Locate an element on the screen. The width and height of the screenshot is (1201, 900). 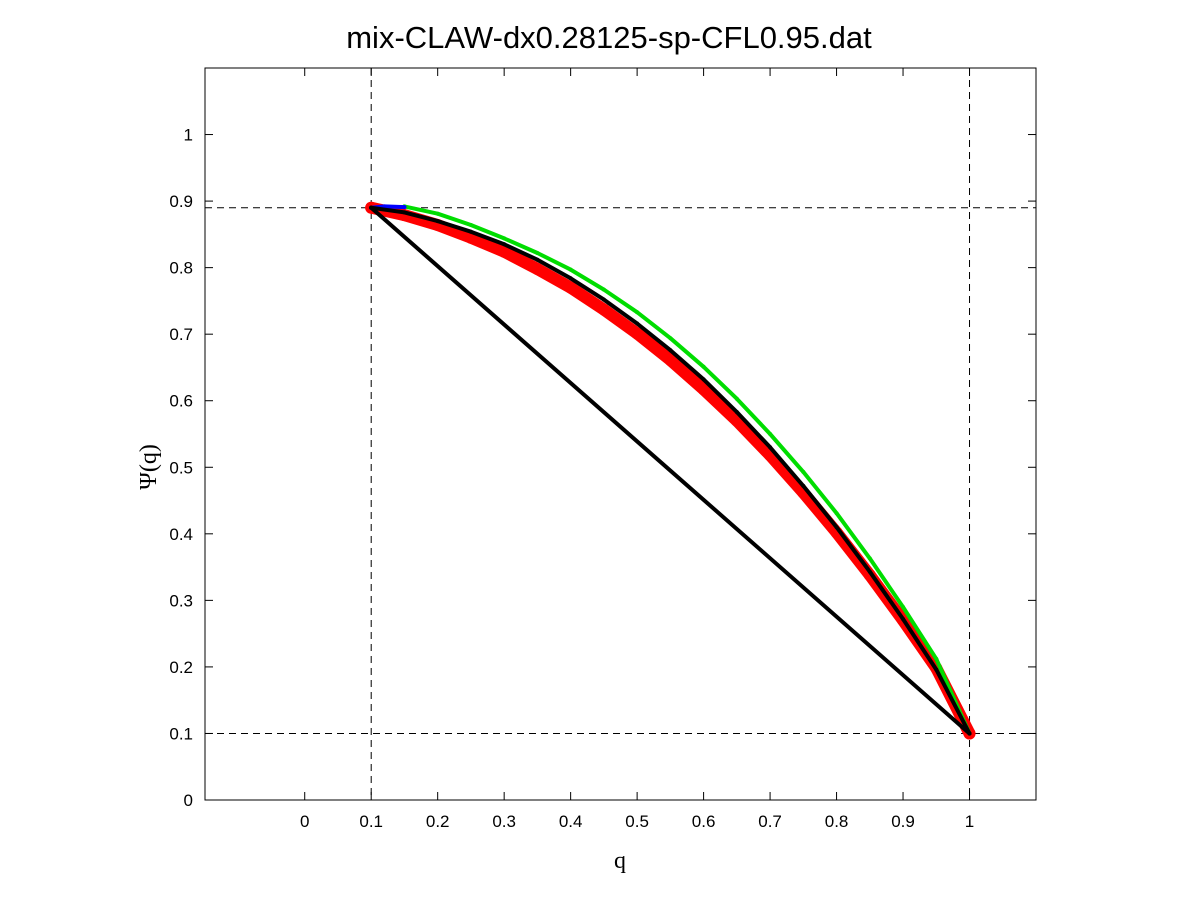
x-axis-label: q is located at coordinates (620, 861).